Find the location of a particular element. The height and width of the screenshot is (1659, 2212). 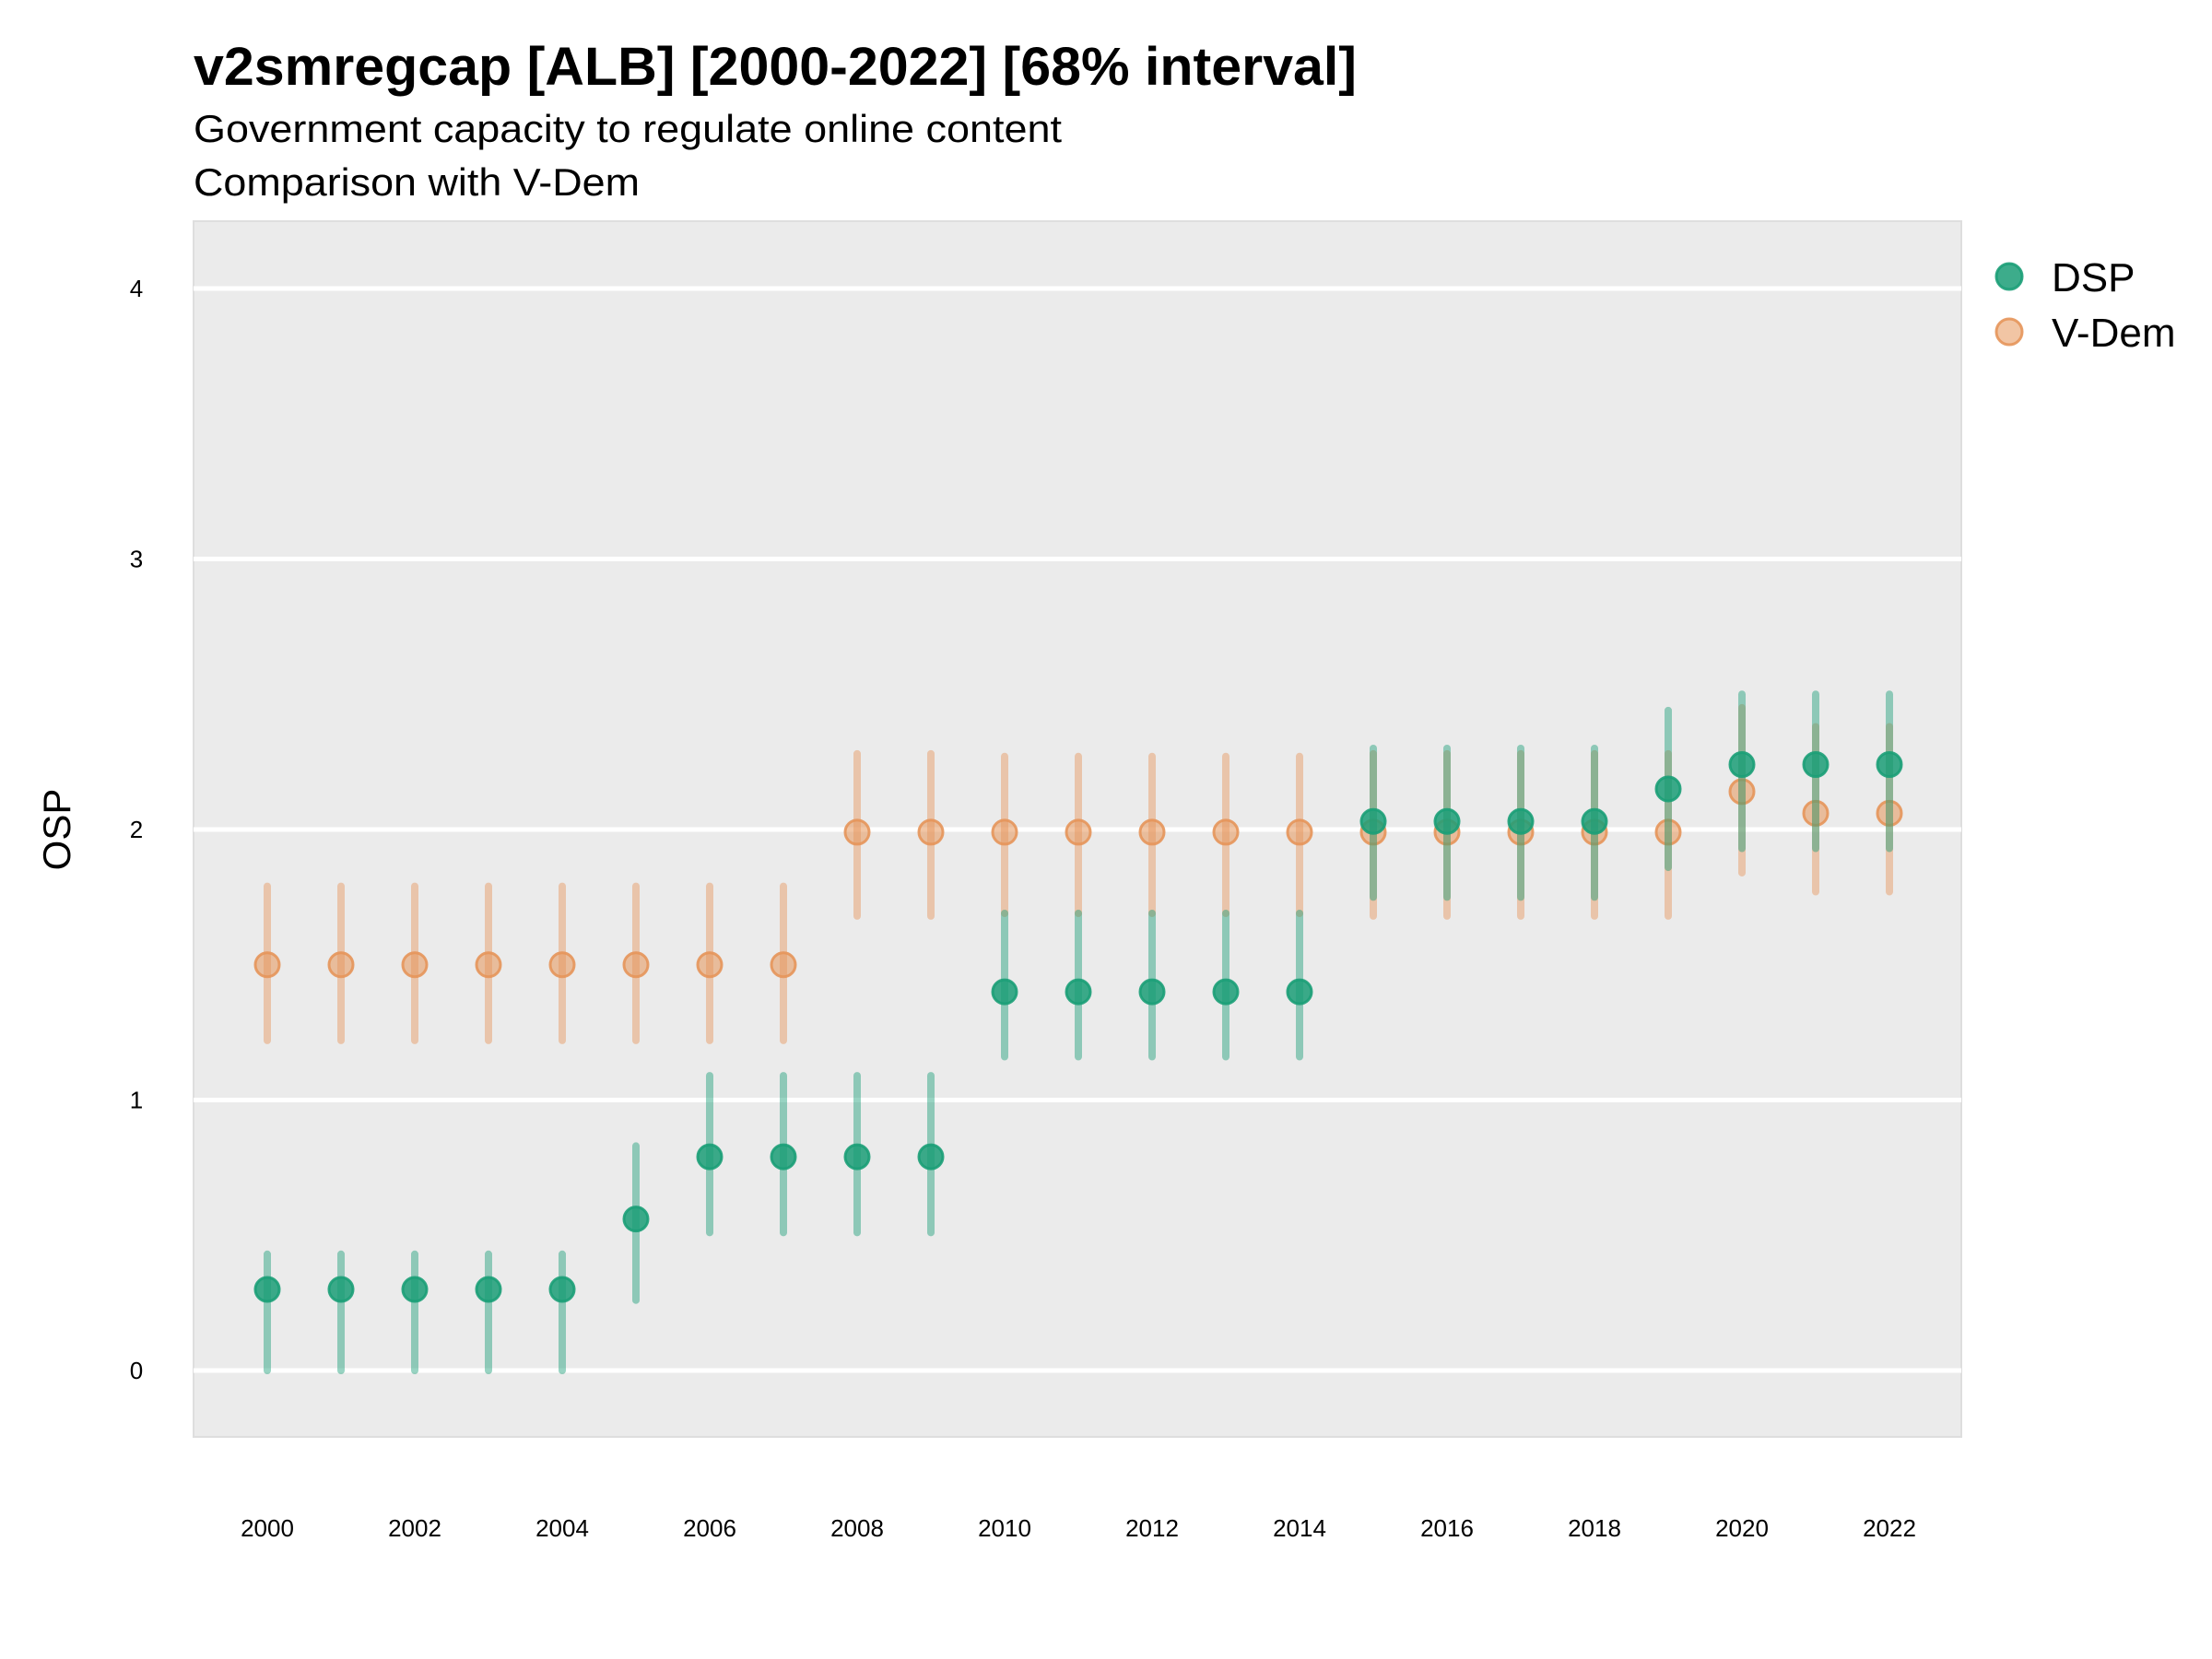

legend-marker-dsp is located at coordinates (2009, 276).